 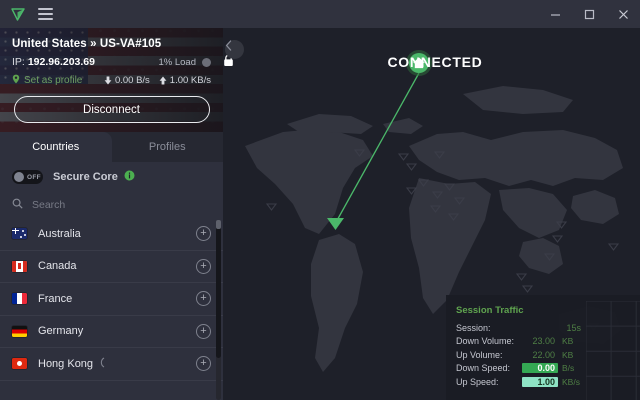 What do you see at coordinates (108, 80) in the screenshot?
I see `download-arrow-icon` at bounding box center [108, 80].